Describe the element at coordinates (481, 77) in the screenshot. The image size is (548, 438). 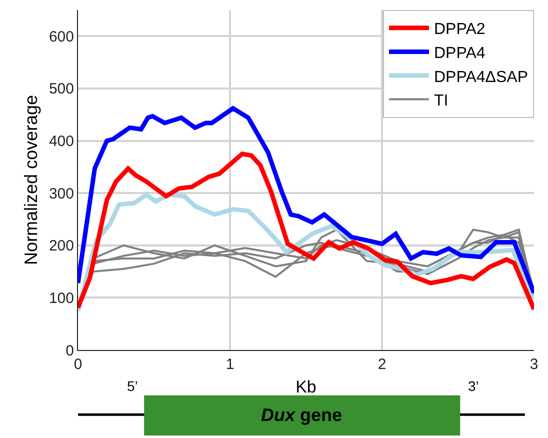
I see `legend-label: DPPA4ΔSAP` at that location.